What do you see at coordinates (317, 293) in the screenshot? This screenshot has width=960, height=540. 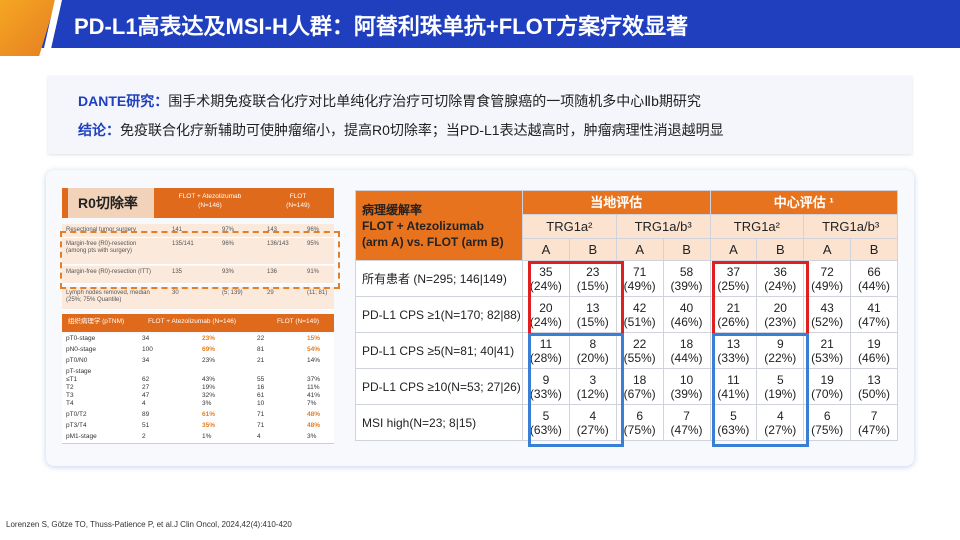 I see `table-cell: (11; 81)` at bounding box center [317, 293].